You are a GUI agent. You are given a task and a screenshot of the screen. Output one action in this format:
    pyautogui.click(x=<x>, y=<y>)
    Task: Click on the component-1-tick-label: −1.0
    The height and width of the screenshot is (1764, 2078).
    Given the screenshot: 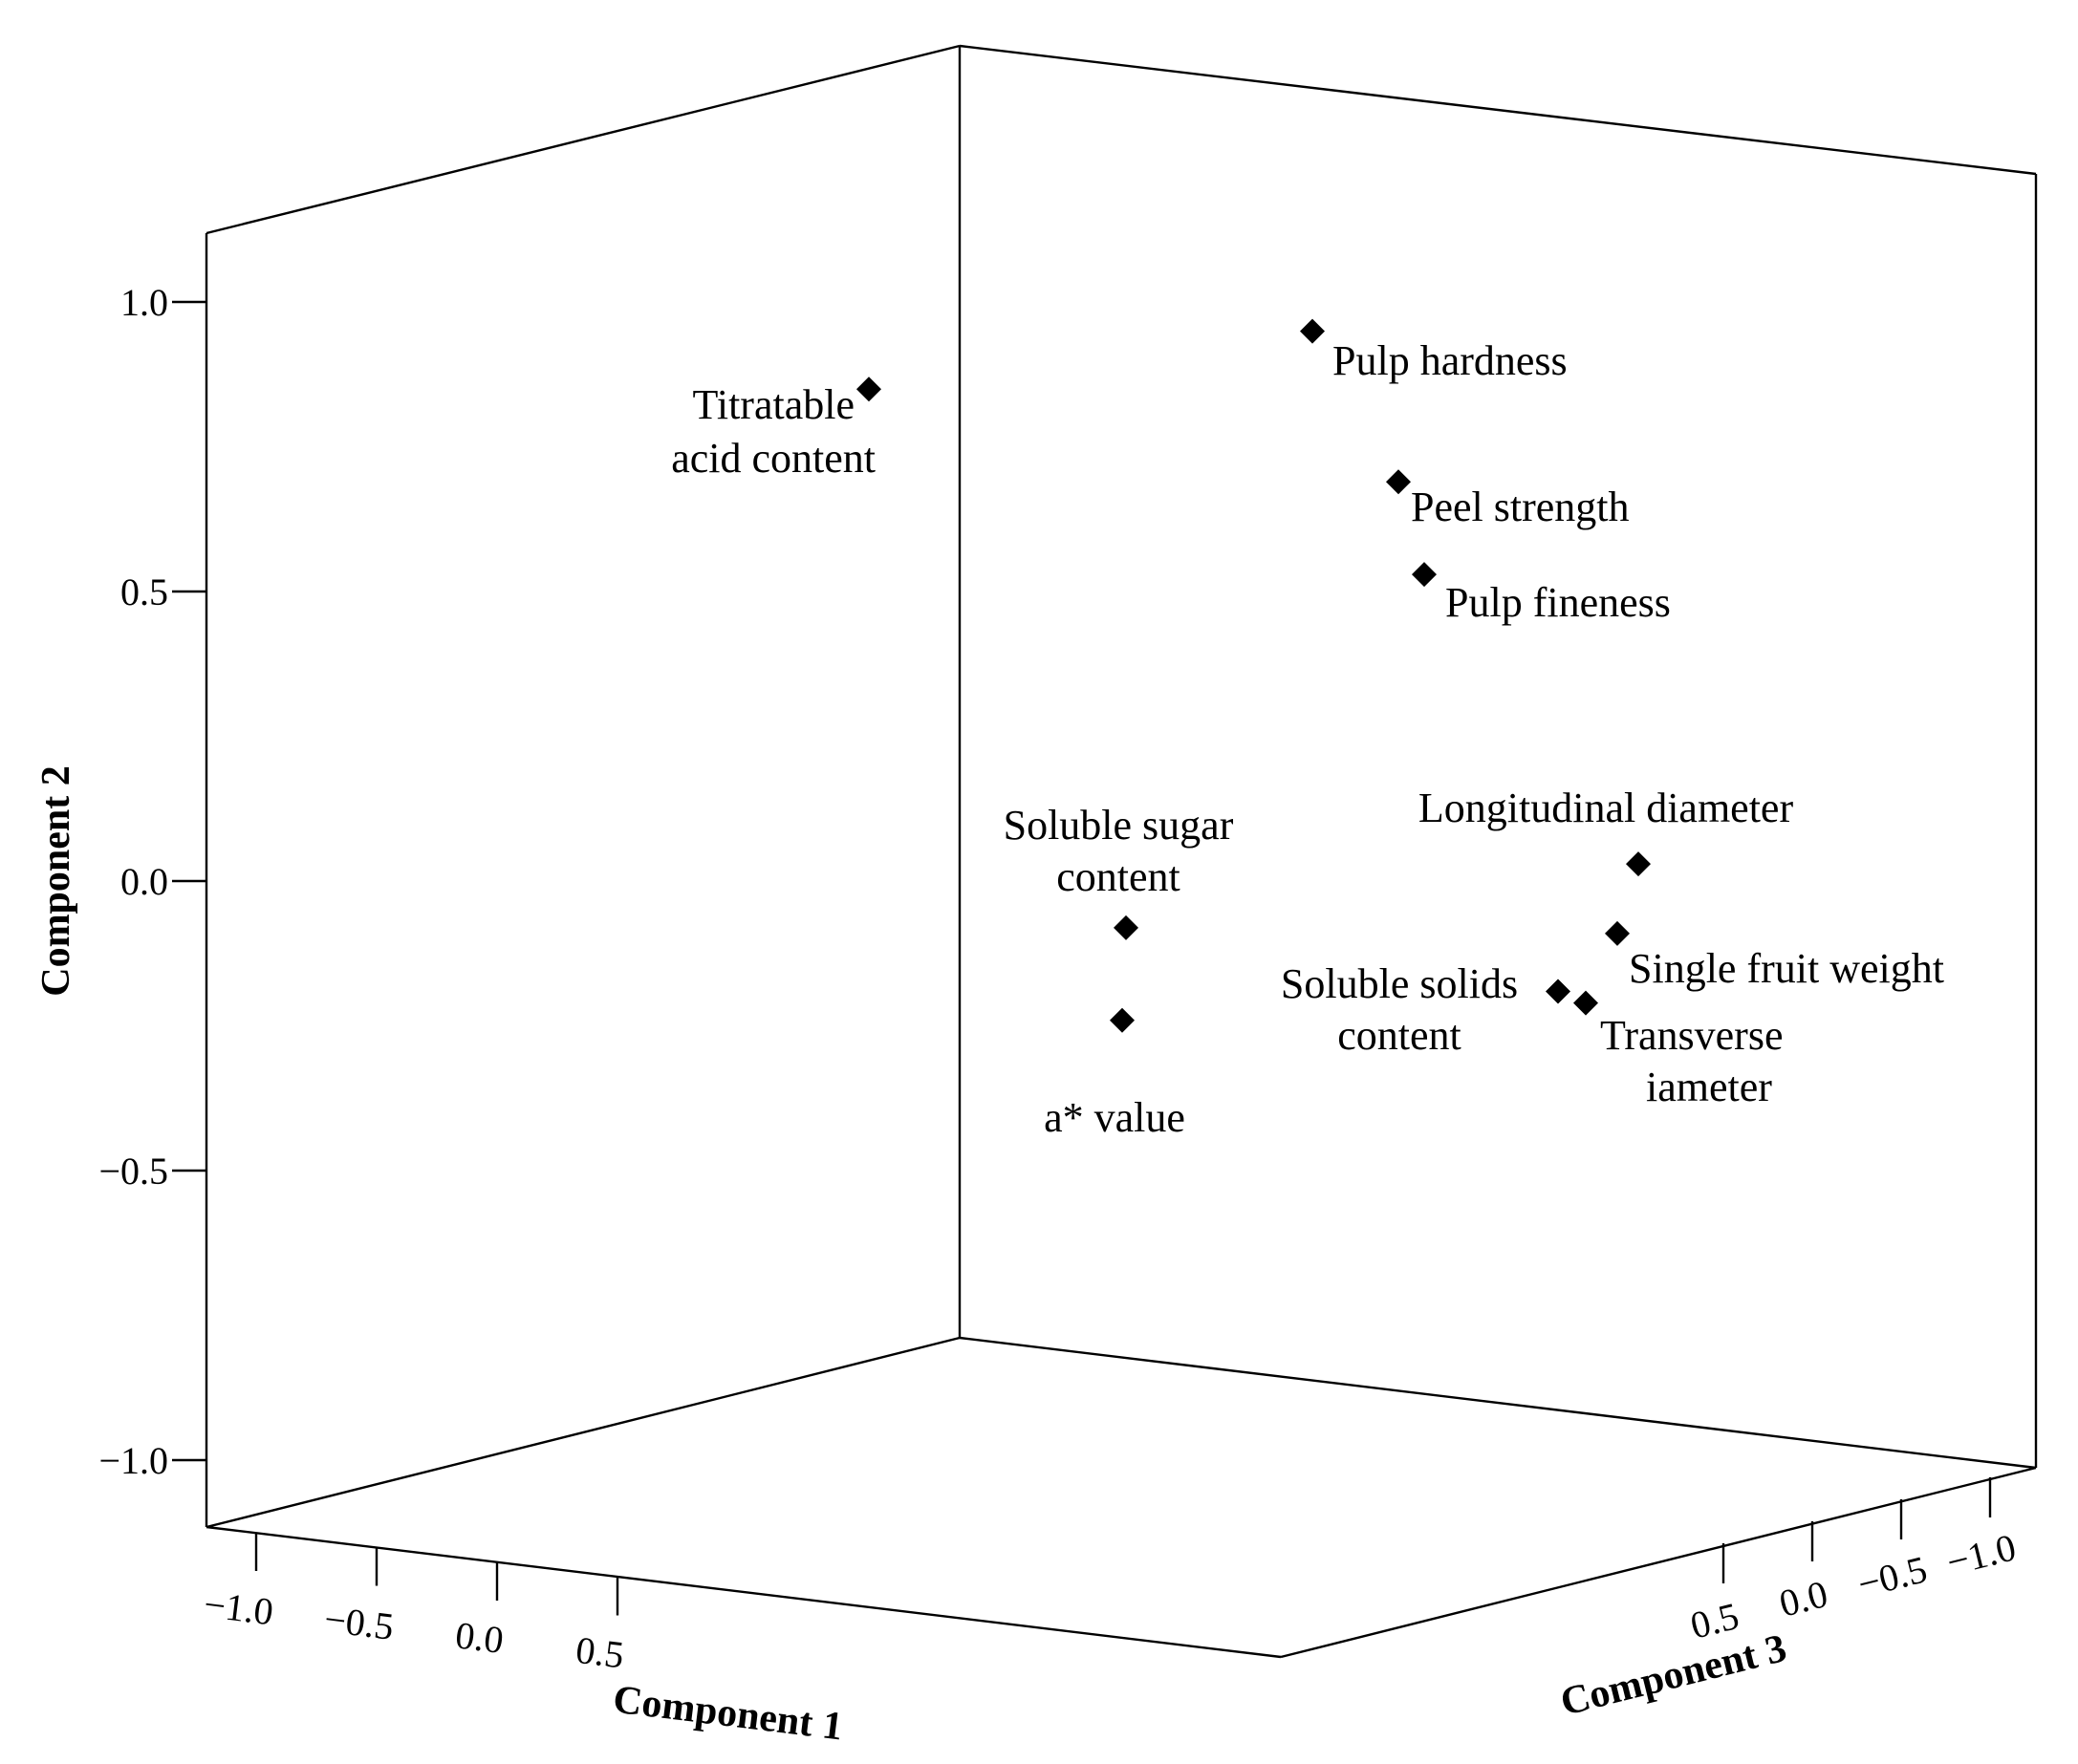 What is the action you would take?
    pyautogui.click(x=239, y=1608)
    